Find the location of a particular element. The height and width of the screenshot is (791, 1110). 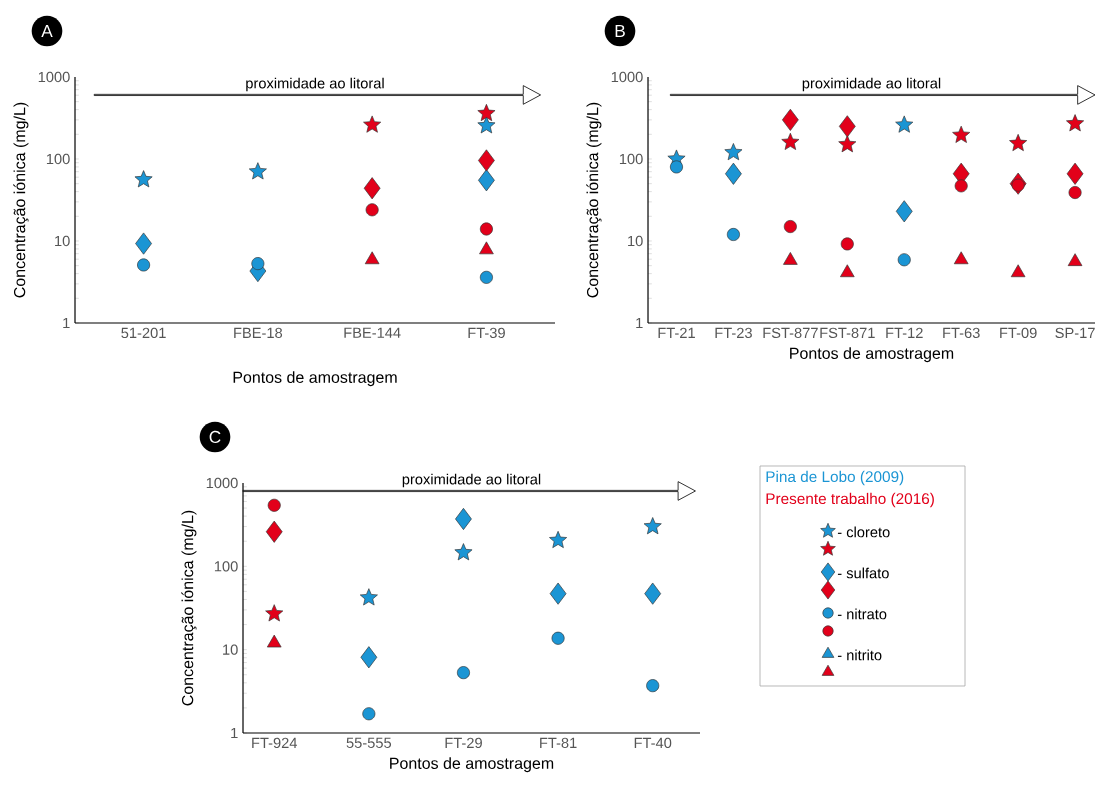

chart-title: A is located at coordinates (47, 31).